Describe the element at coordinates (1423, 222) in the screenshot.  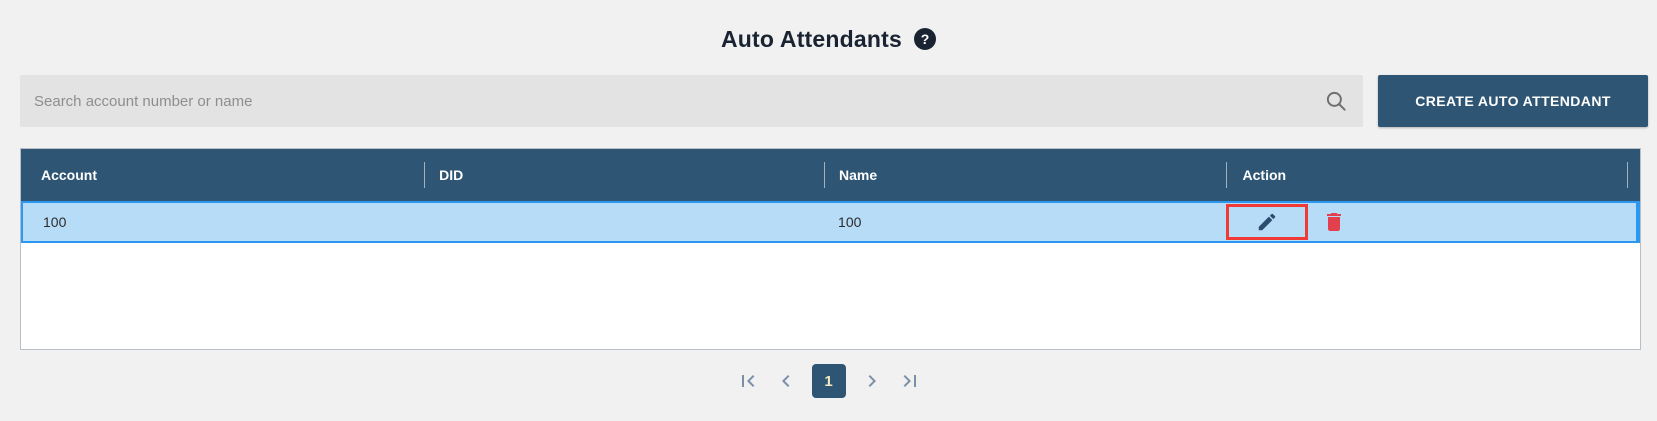
I see `cell-action` at that location.